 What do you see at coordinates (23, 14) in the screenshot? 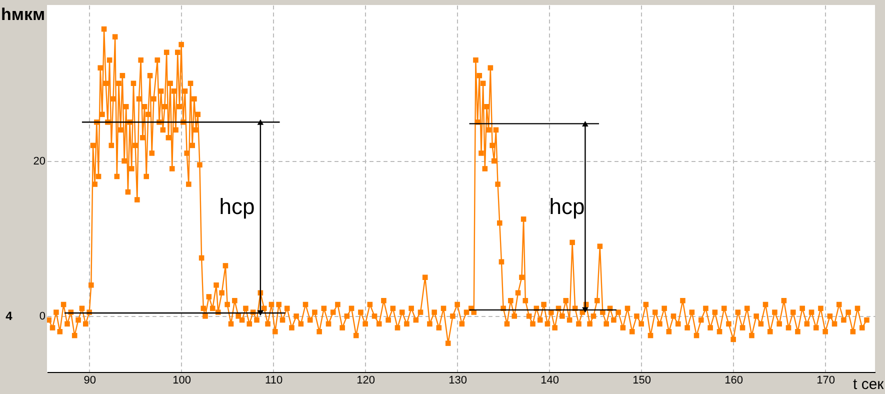
I see `y-axis-title: hмкм` at bounding box center [23, 14].